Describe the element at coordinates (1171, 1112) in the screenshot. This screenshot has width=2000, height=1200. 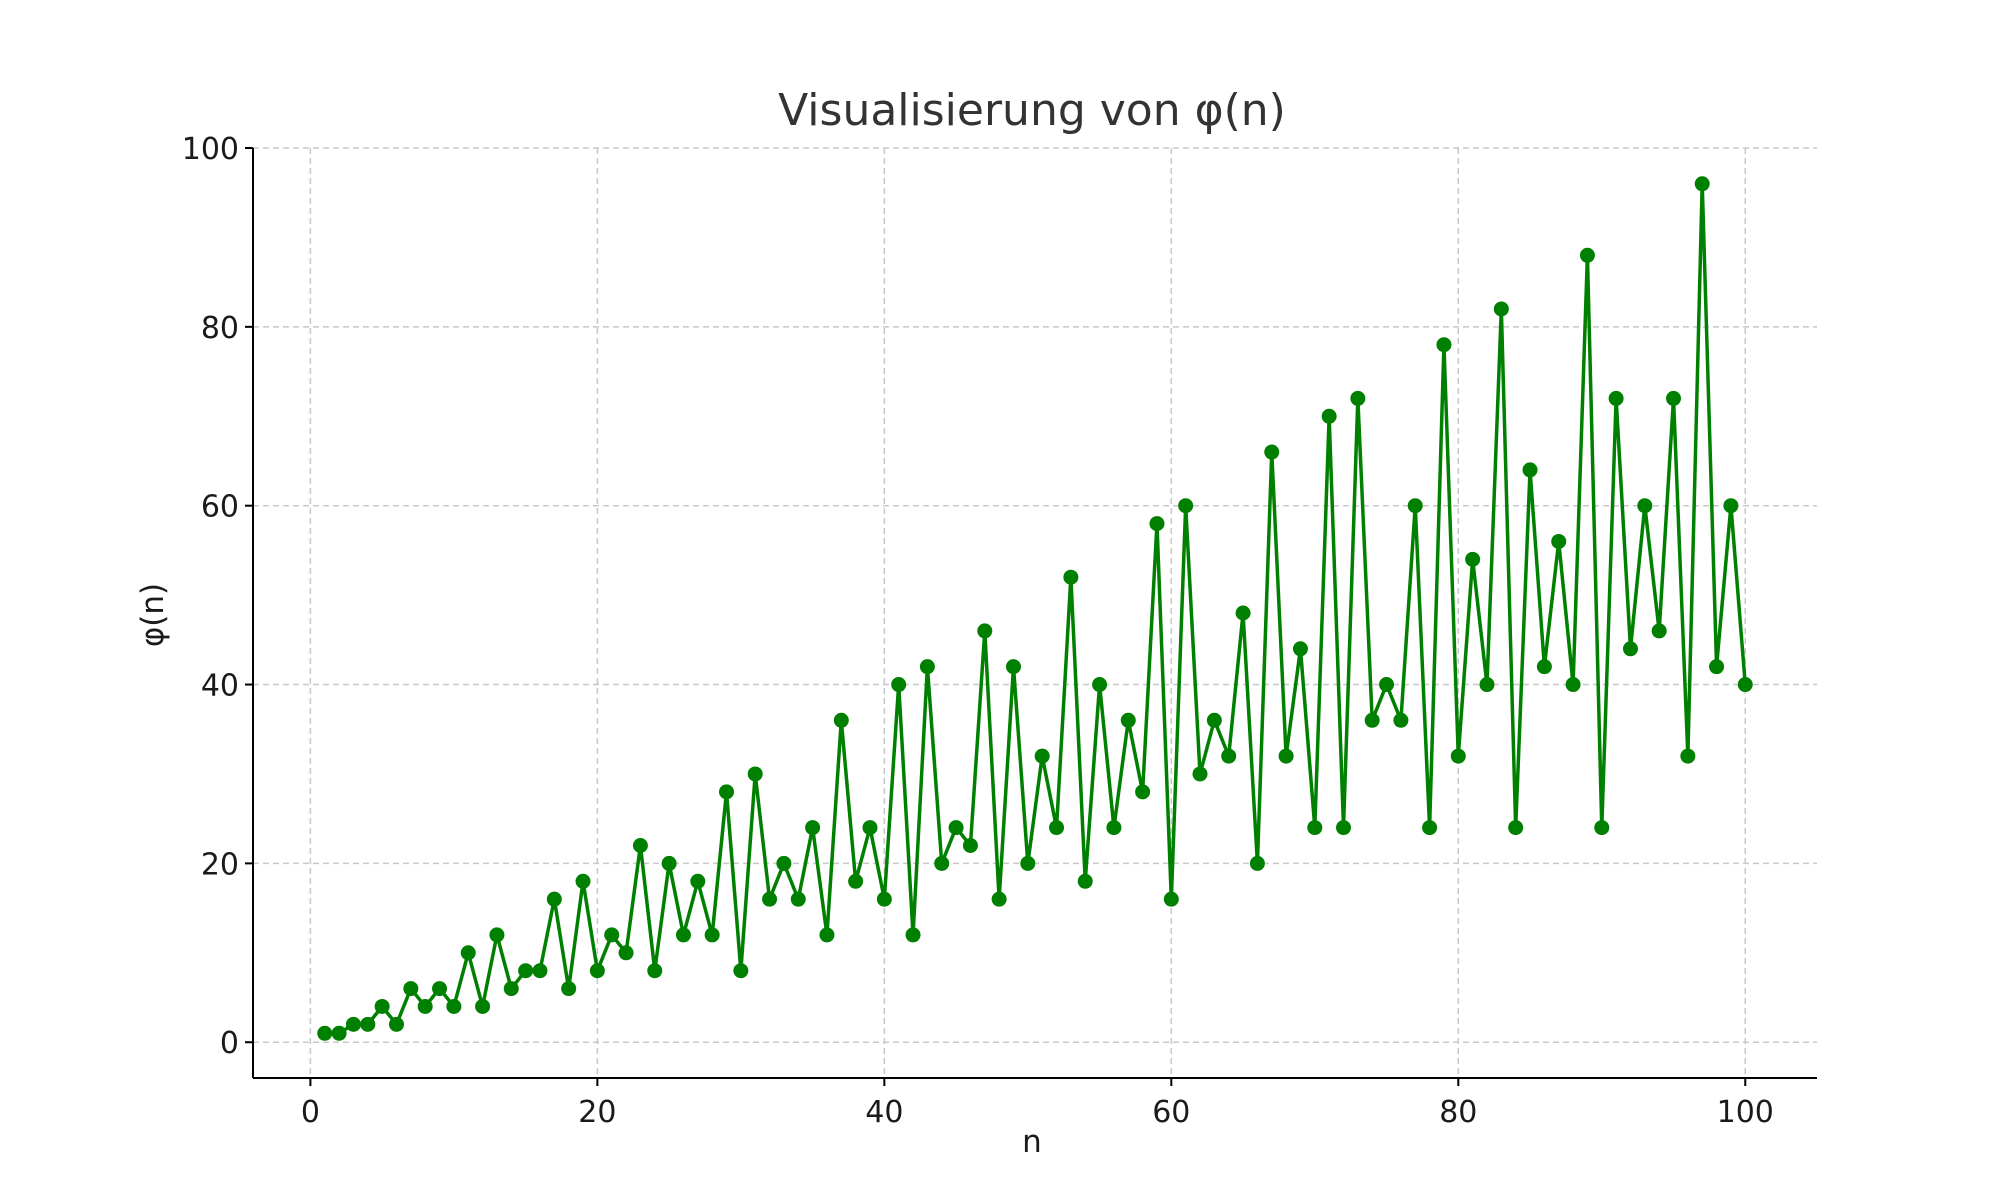
I see `x-tick-label: 60` at that location.